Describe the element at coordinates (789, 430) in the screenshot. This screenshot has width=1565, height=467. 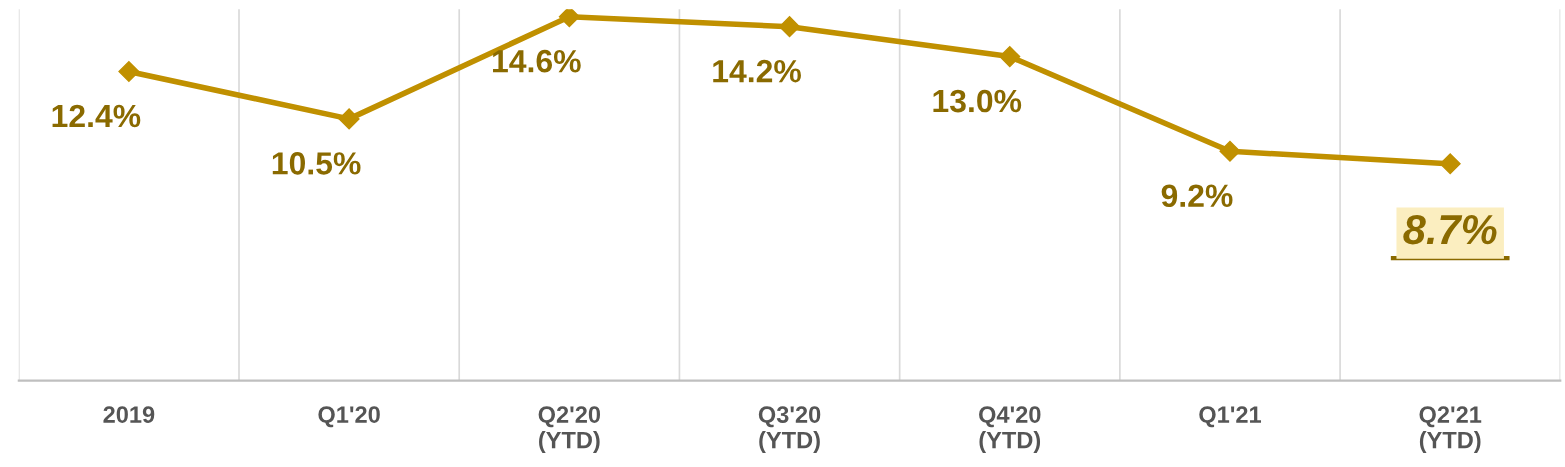
I see `x-tick-label: Q3'20 (YTD)` at that location.